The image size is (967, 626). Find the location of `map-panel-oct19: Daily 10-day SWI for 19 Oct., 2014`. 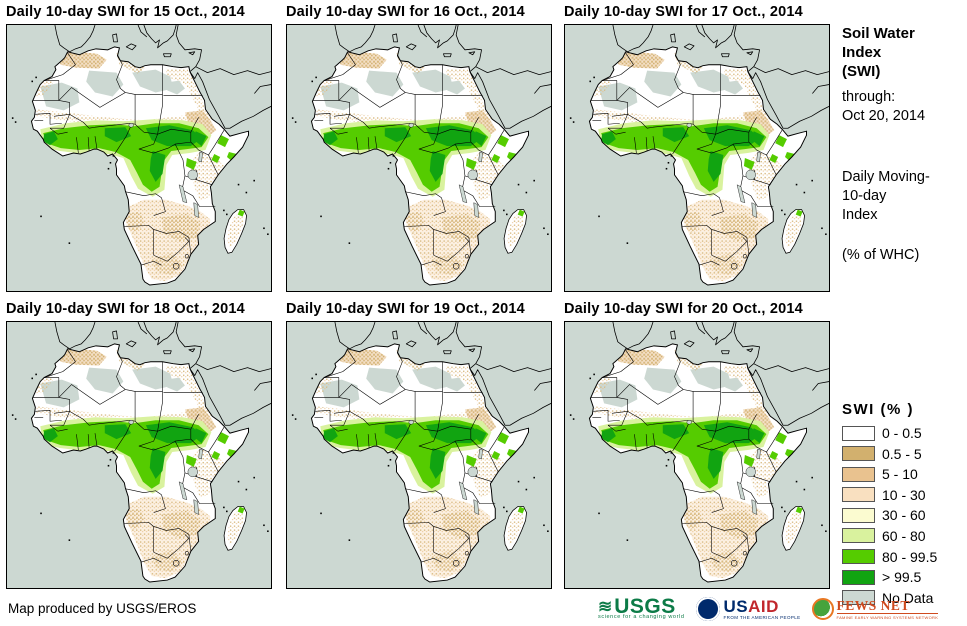

map-panel-oct19: Daily 10-day SWI for 19 Oct., 2014 is located at coordinates (420, 444).